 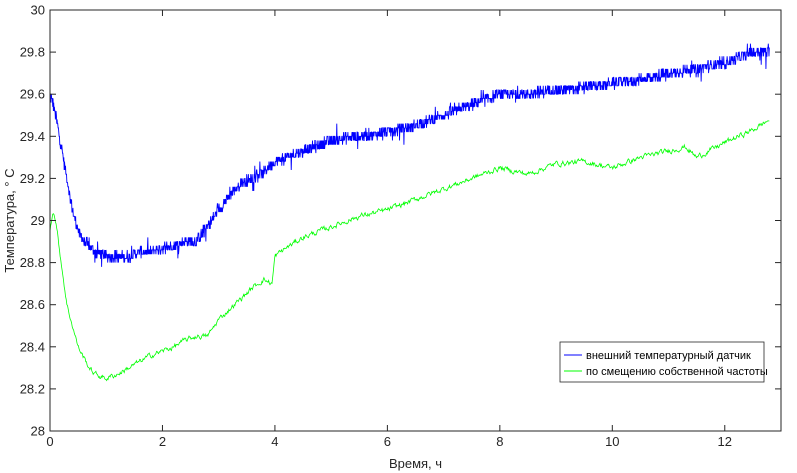 What do you see at coordinates (668, 356) in the screenshot?
I see `legend-label-external-sensor: внешний температурный датчик` at bounding box center [668, 356].